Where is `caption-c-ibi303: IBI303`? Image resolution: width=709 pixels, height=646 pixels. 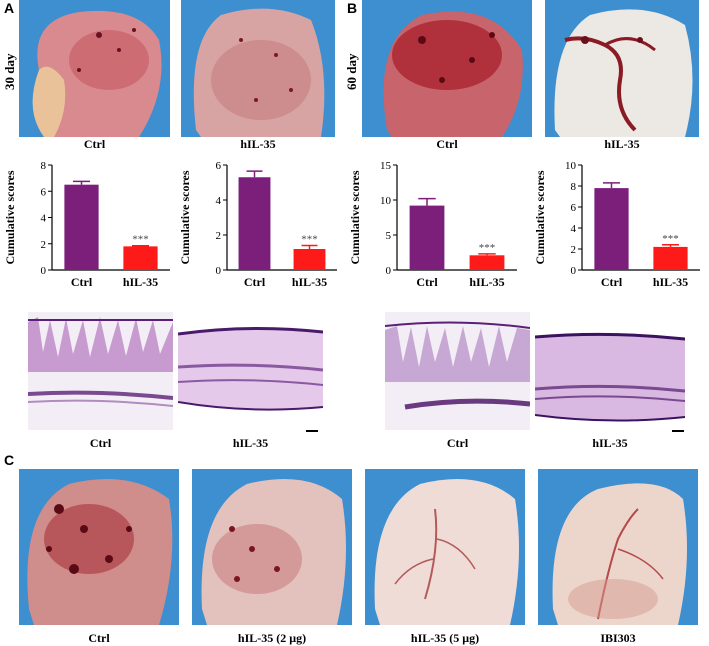
caption-c-ibi303: IBI303 is located at coordinates (618, 638).